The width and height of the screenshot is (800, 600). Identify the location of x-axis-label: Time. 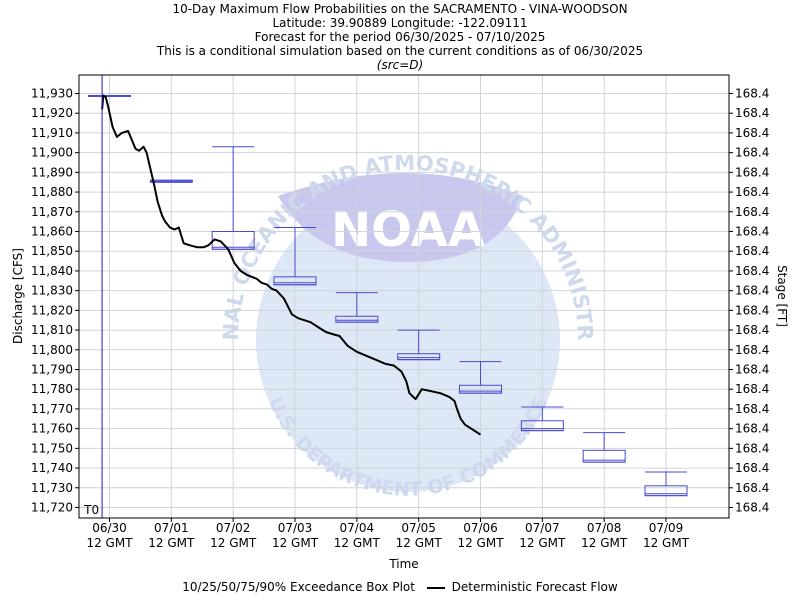
(403, 564).